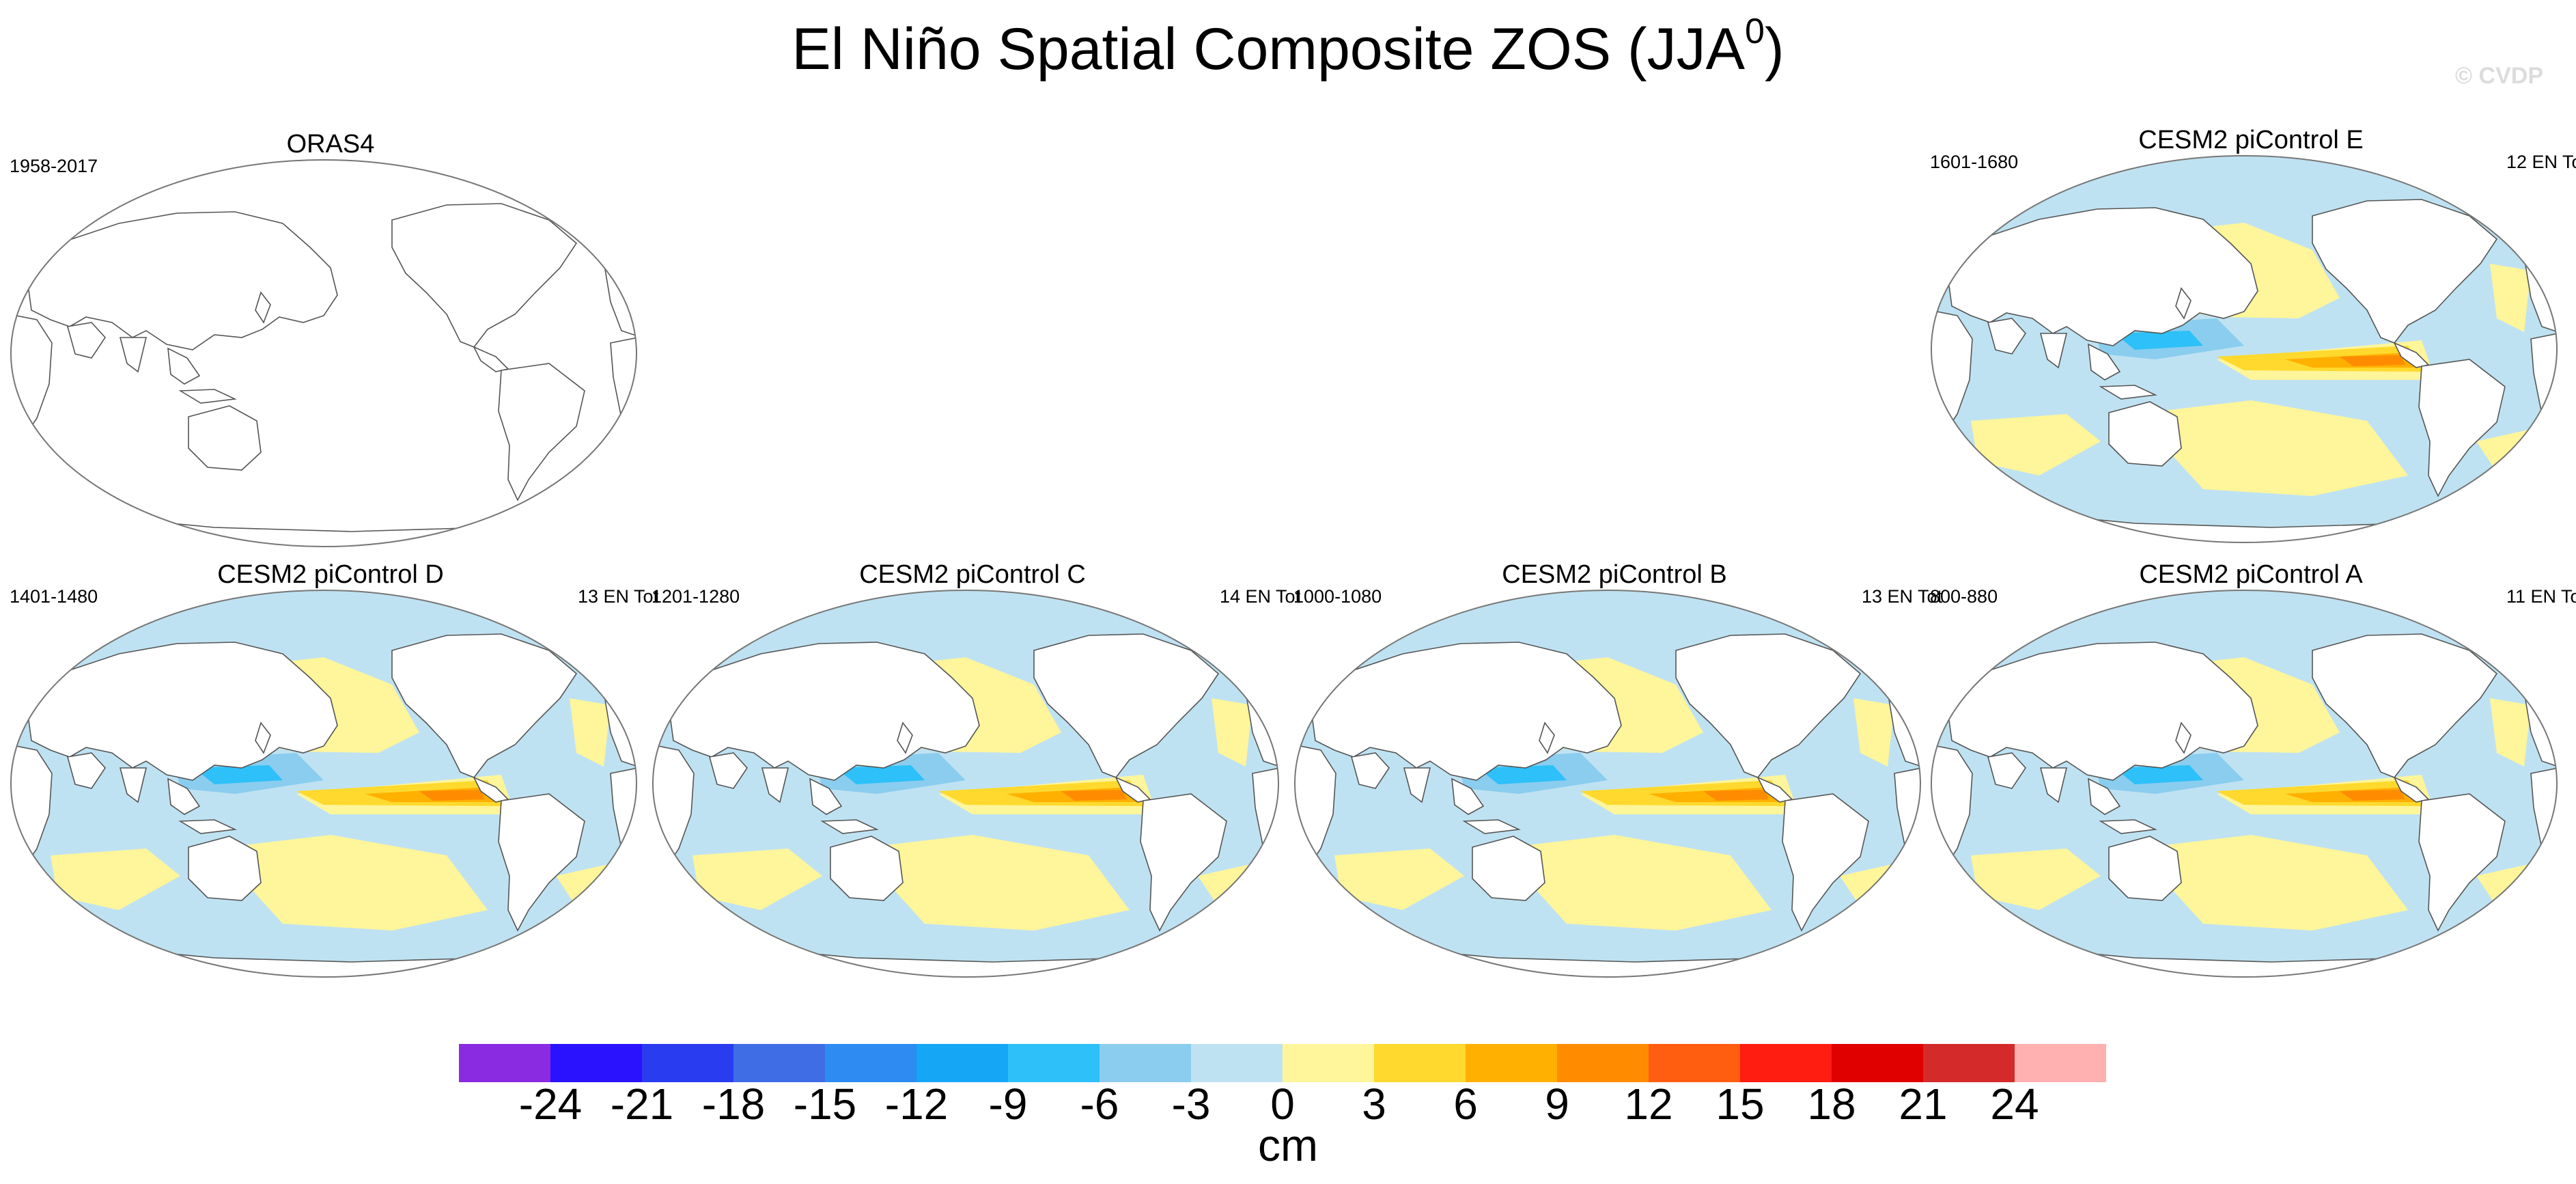 The height and width of the screenshot is (1184, 2576). What do you see at coordinates (2253, 344) in the screenshot?
I see `panel-cesm2-e: CESM2 piControl E 1601-1680 12 EN To` at bounding box center [2253, 344].